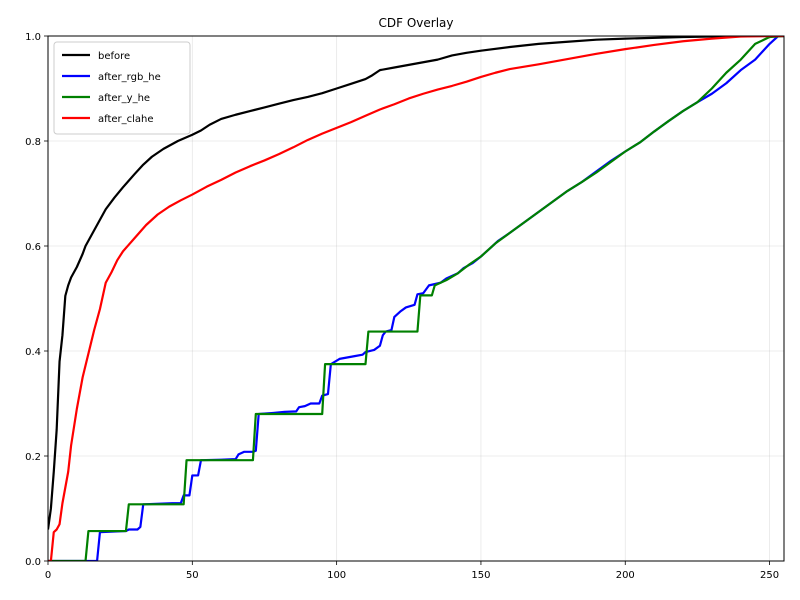 This screenshot has width=800, height=600. I want to click on x-tick-label: 100, so click(336, 575).